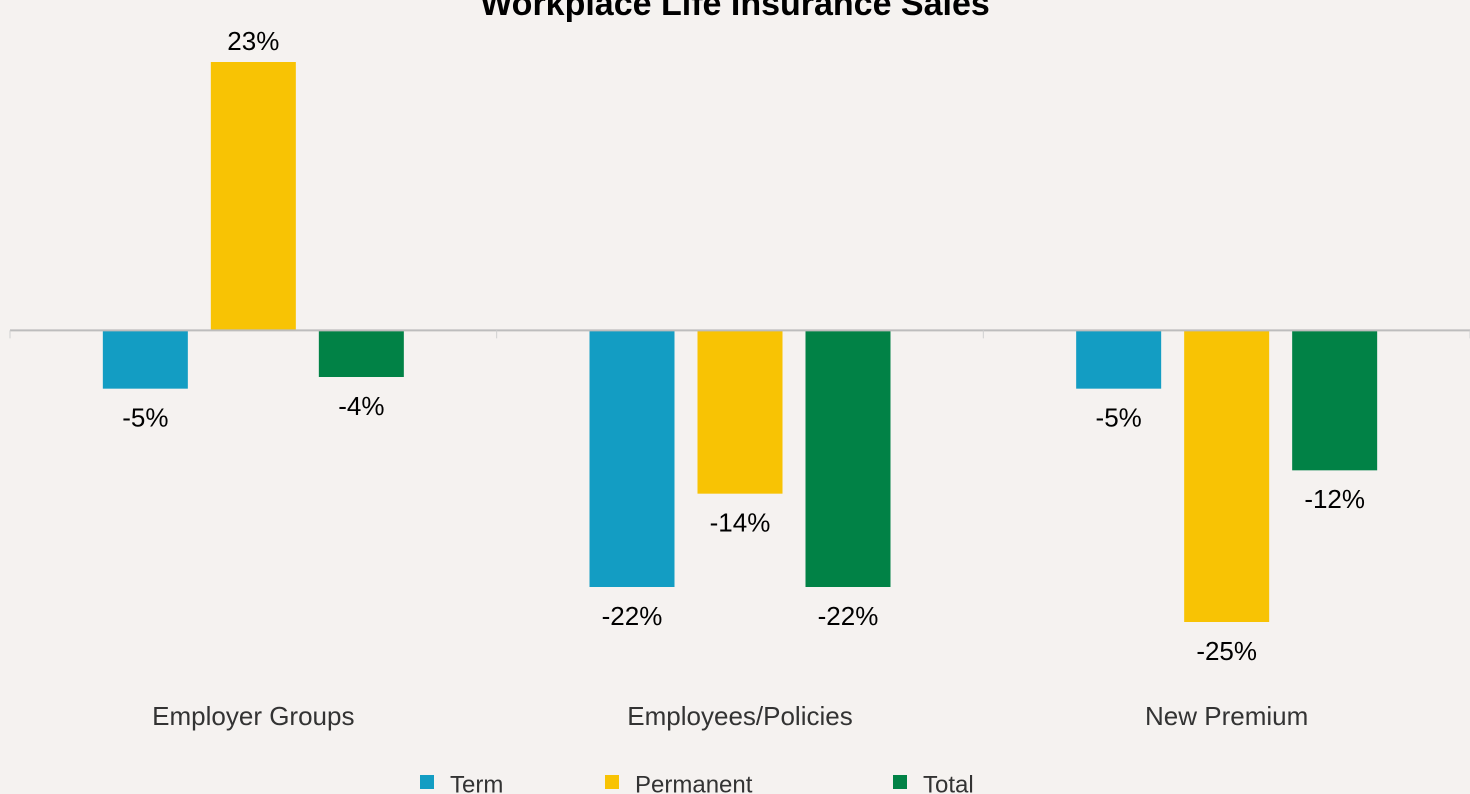  Describe the element at coordinates (1334, 499) in the screenshot. I see `data-label: -12%` at that location.